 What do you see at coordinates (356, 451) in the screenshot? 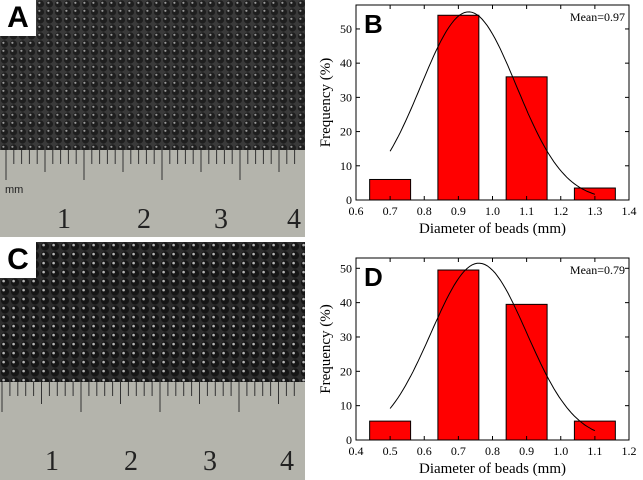
I see `x-tick-label: 0.4` at bounding box center [356, 451].